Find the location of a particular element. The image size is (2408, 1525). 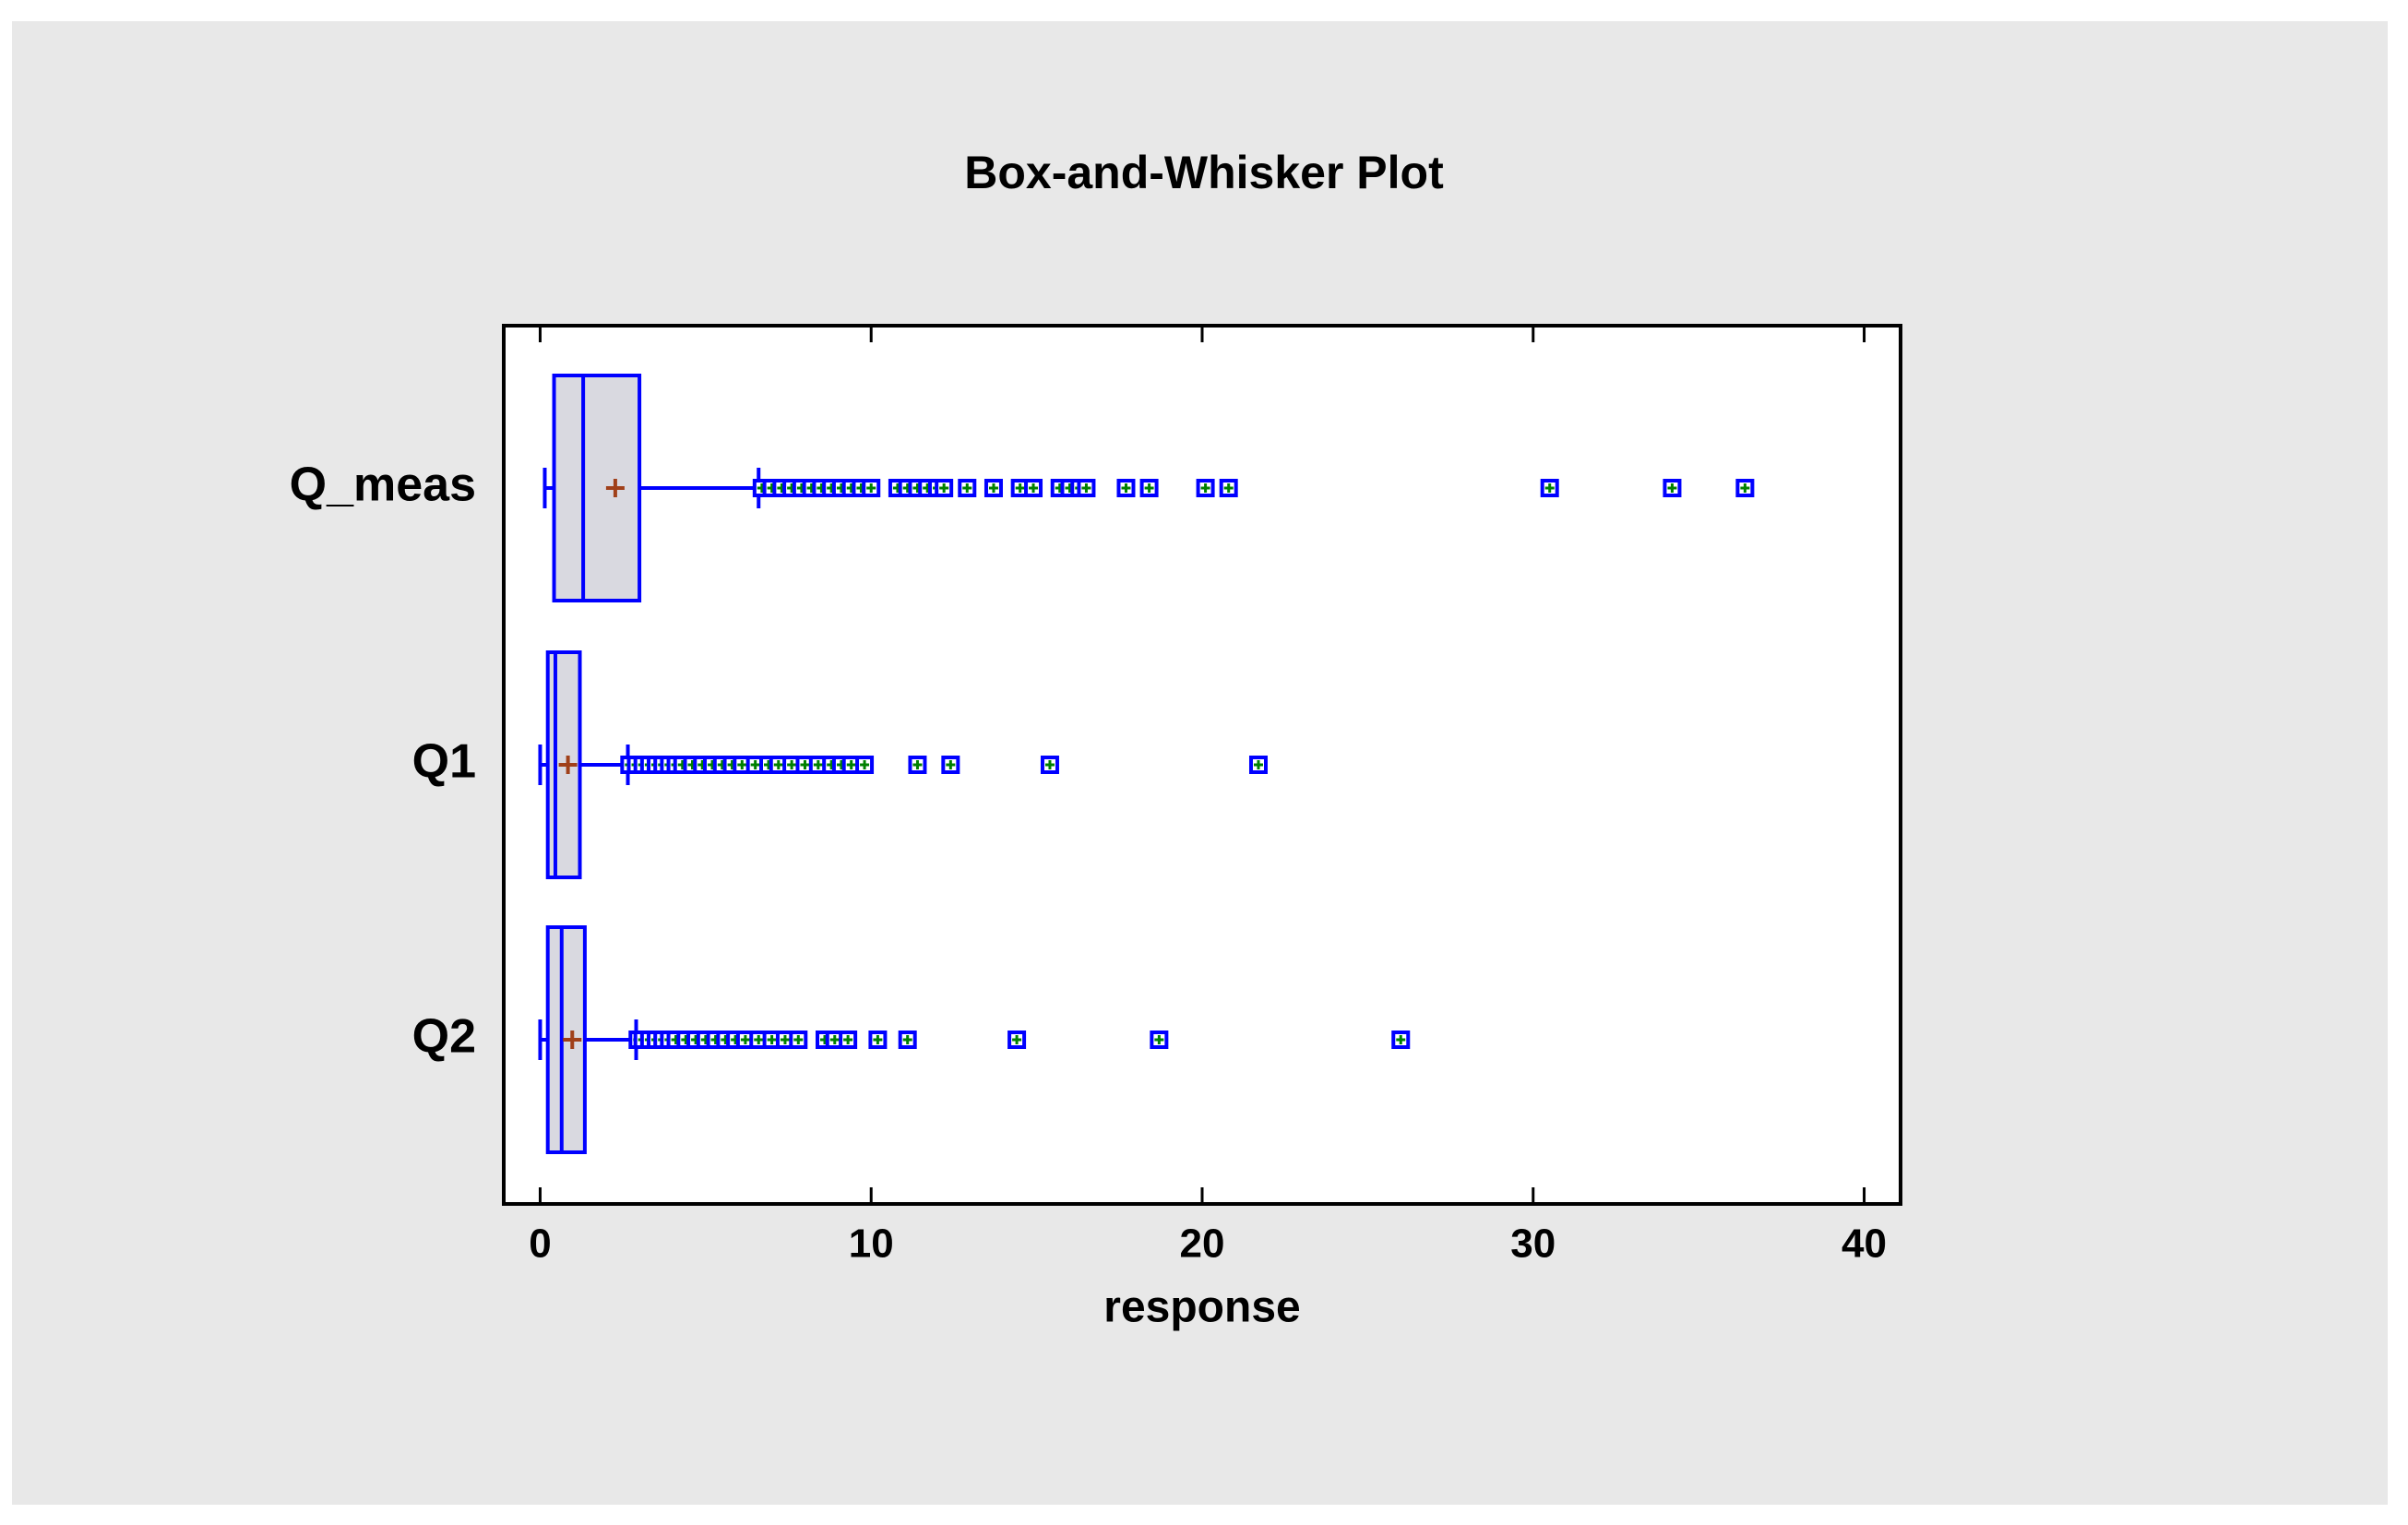

x-tick-label: 0 is located at coordinates (540, 1244).